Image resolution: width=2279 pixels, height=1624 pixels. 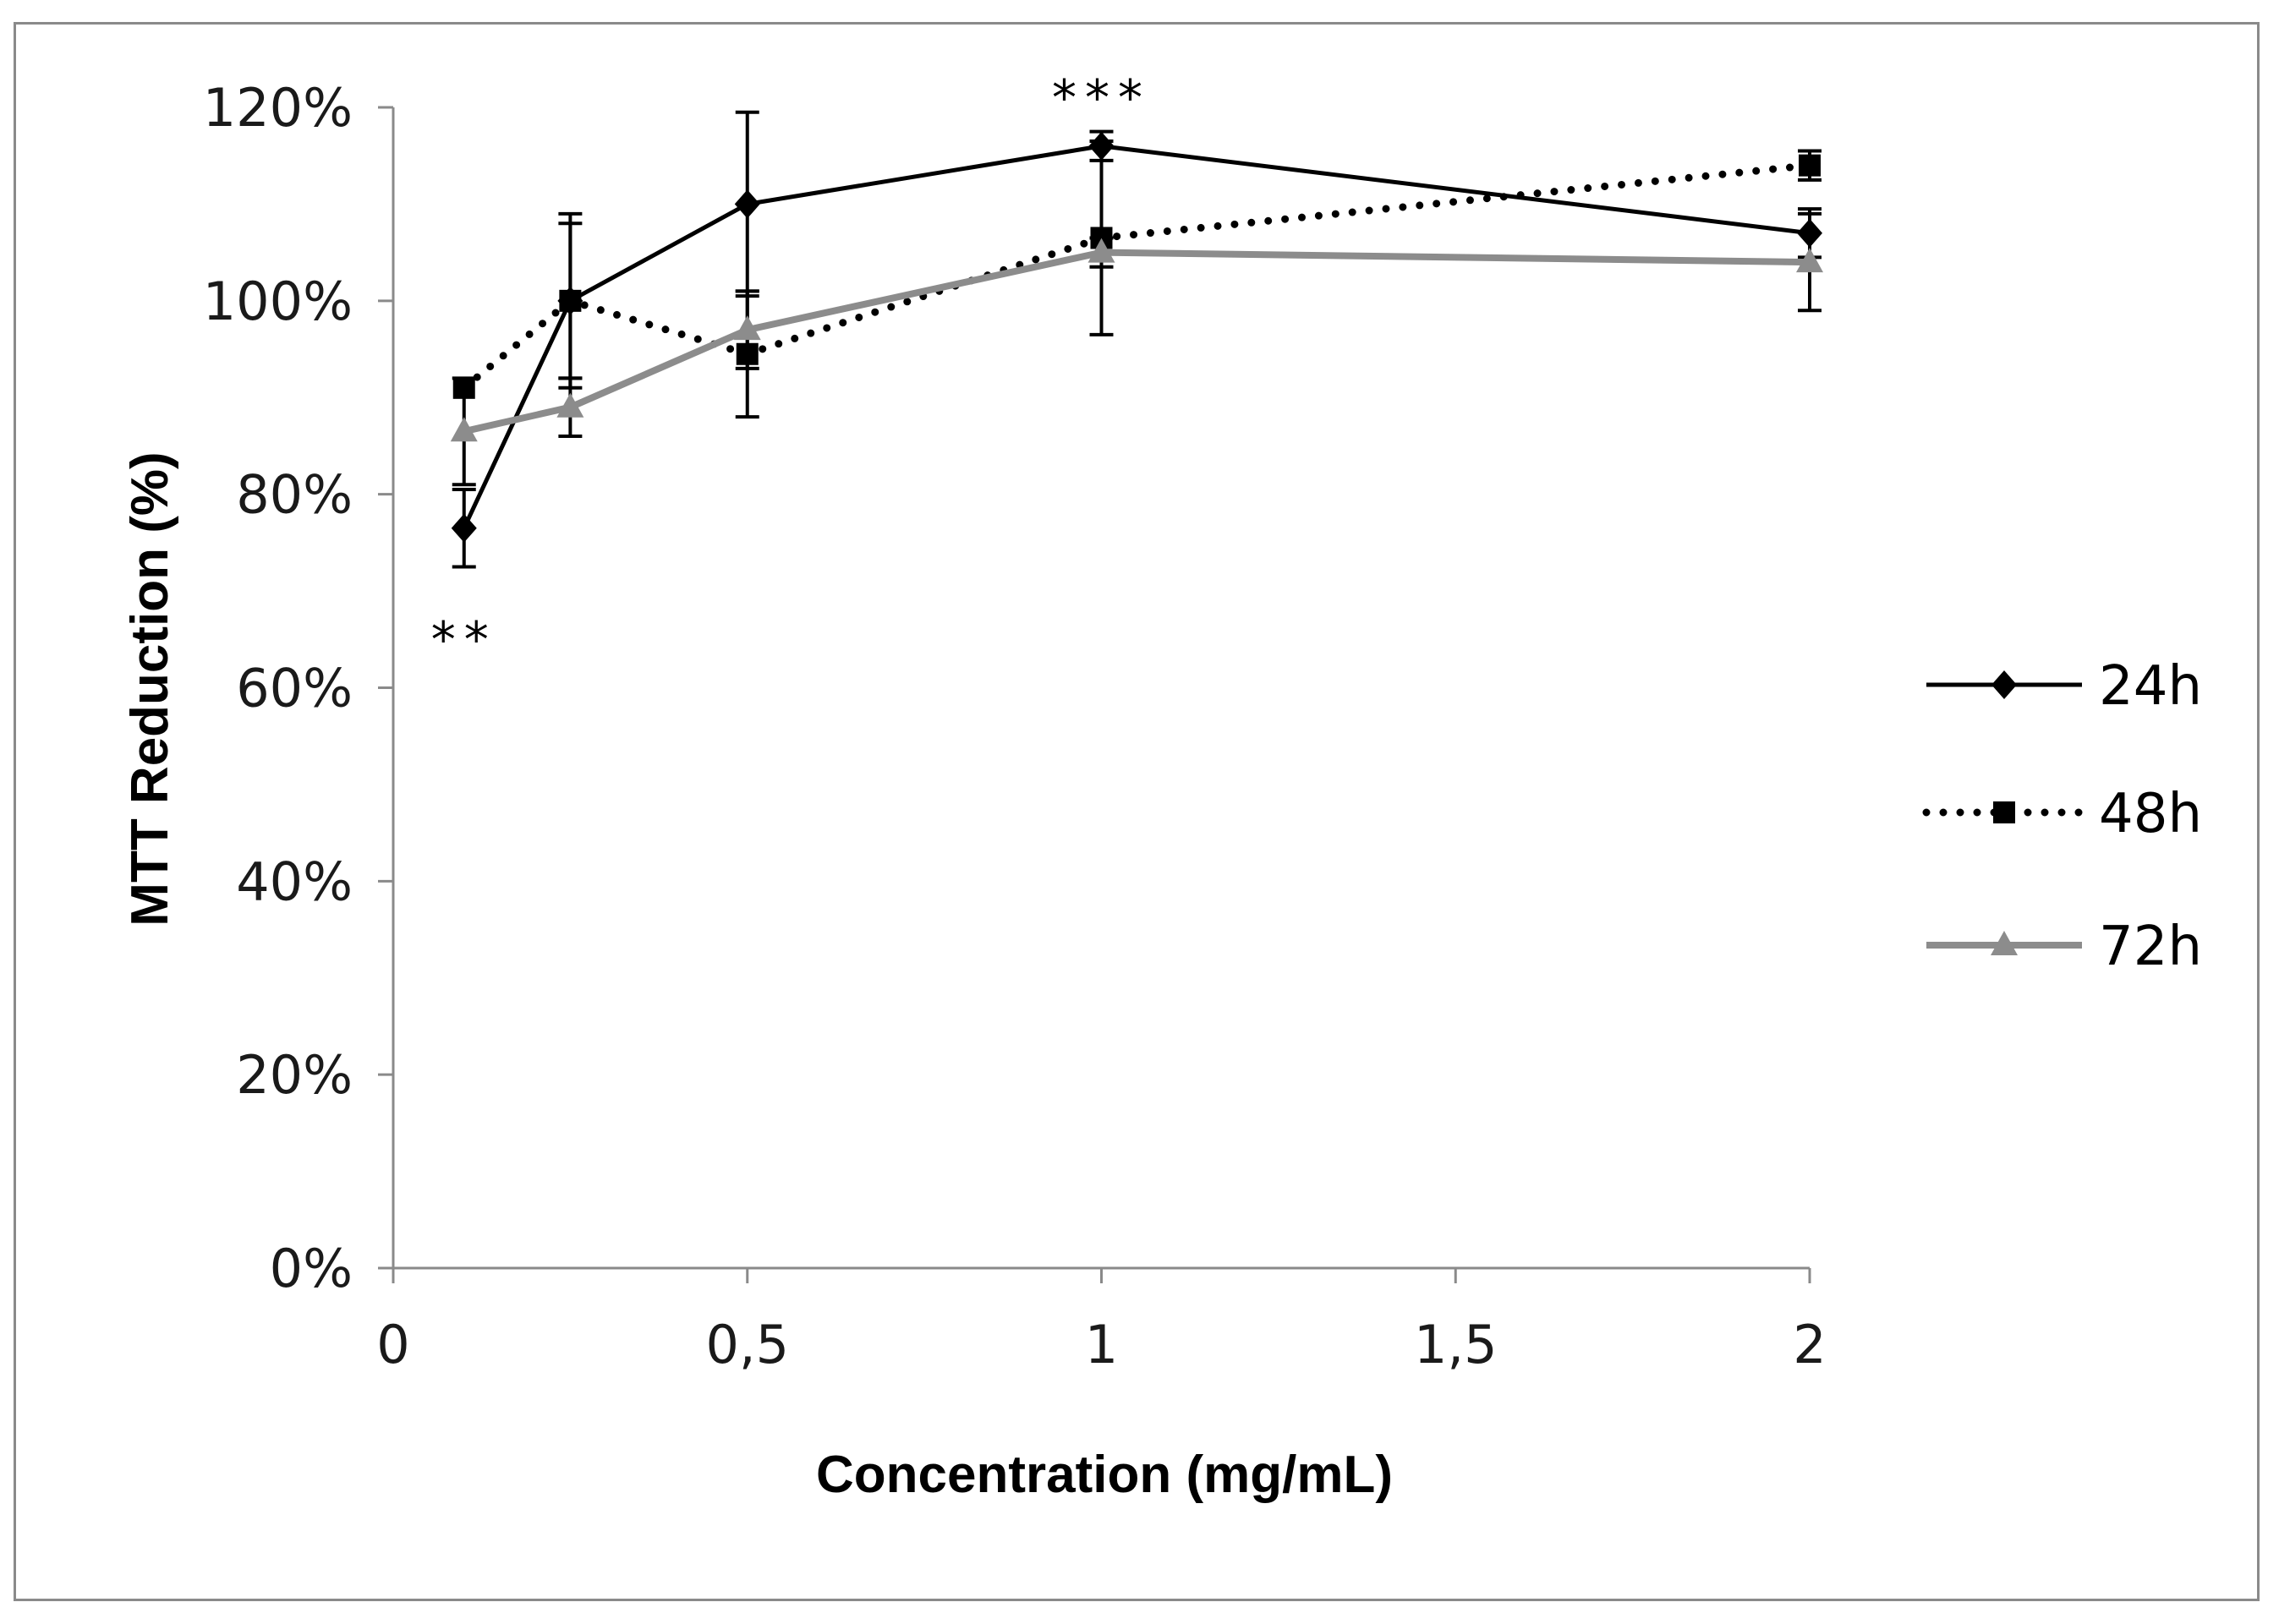 What do you see at coordinates (294, 1075) in the screenshot?
I see `y-tick-label: 20%` at bounding box center [294, 1075].